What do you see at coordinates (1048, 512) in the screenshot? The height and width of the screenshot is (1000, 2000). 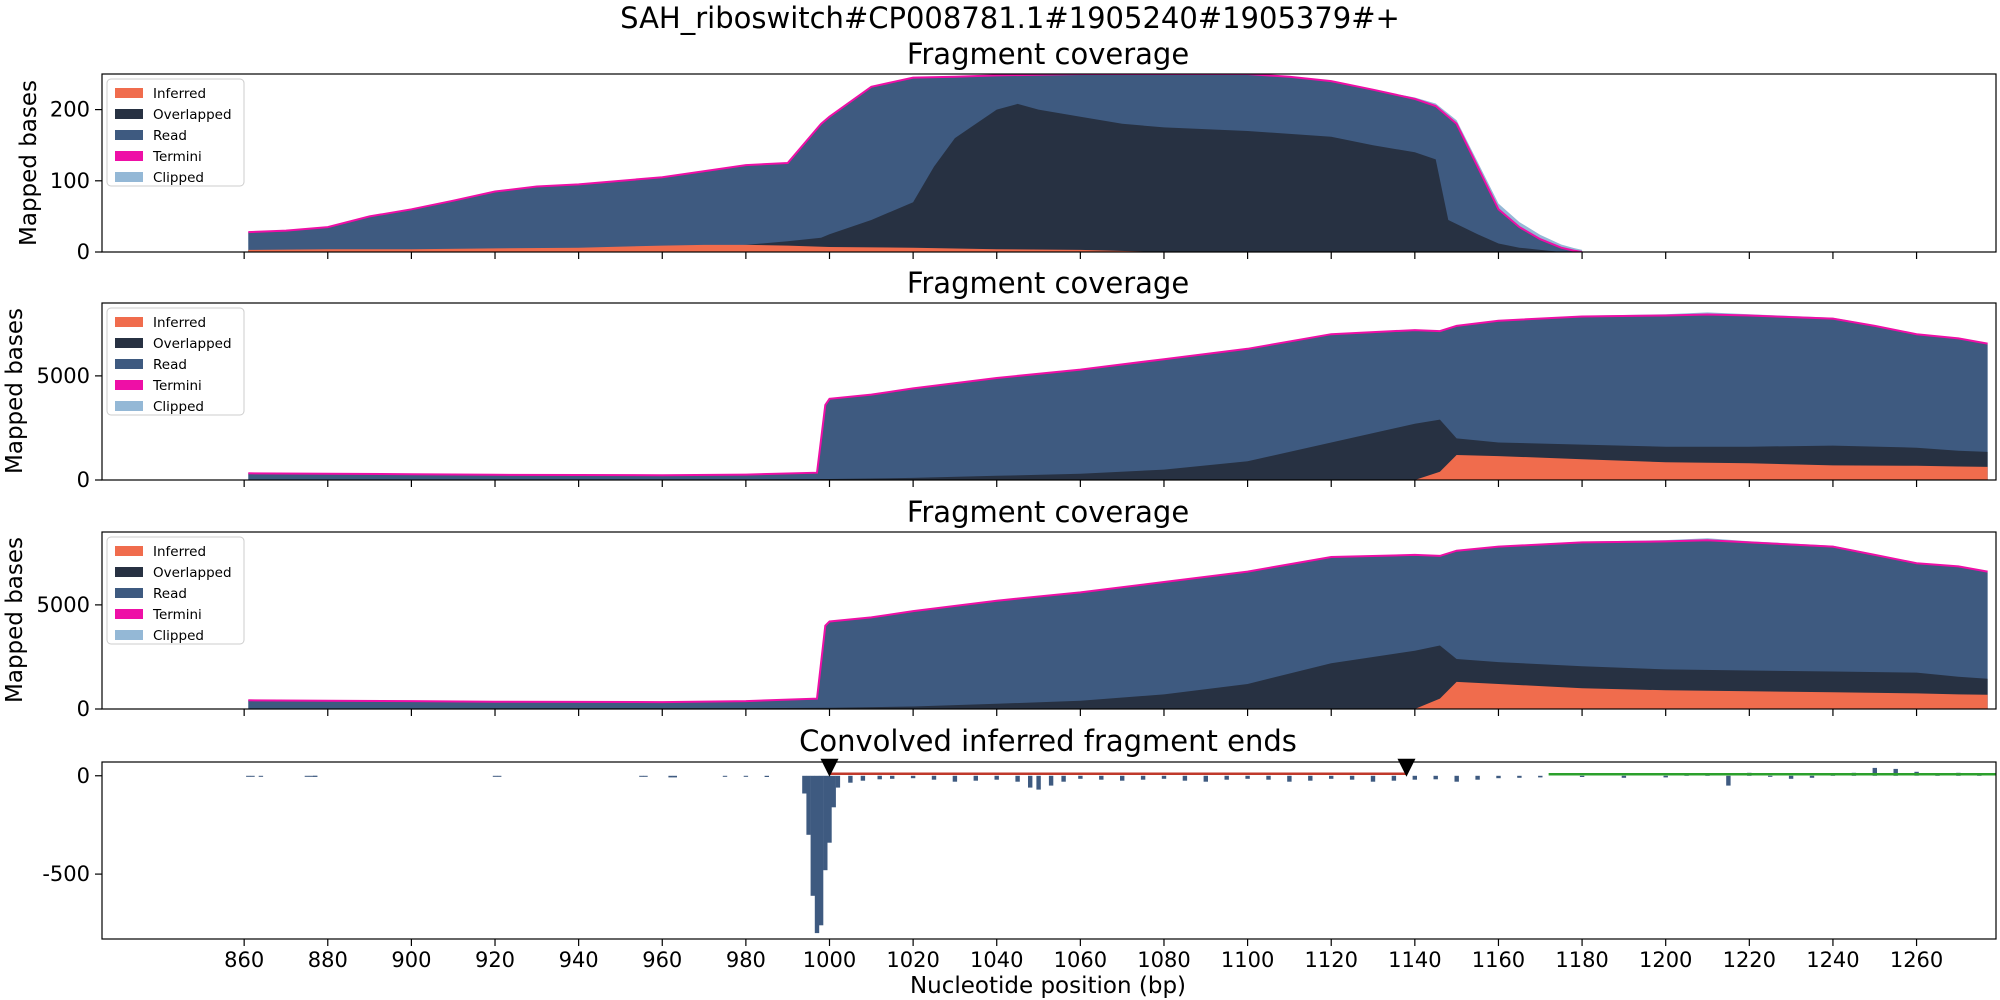 I see `panel-title: Fragment coverage` at bounding box center [1048, 512].